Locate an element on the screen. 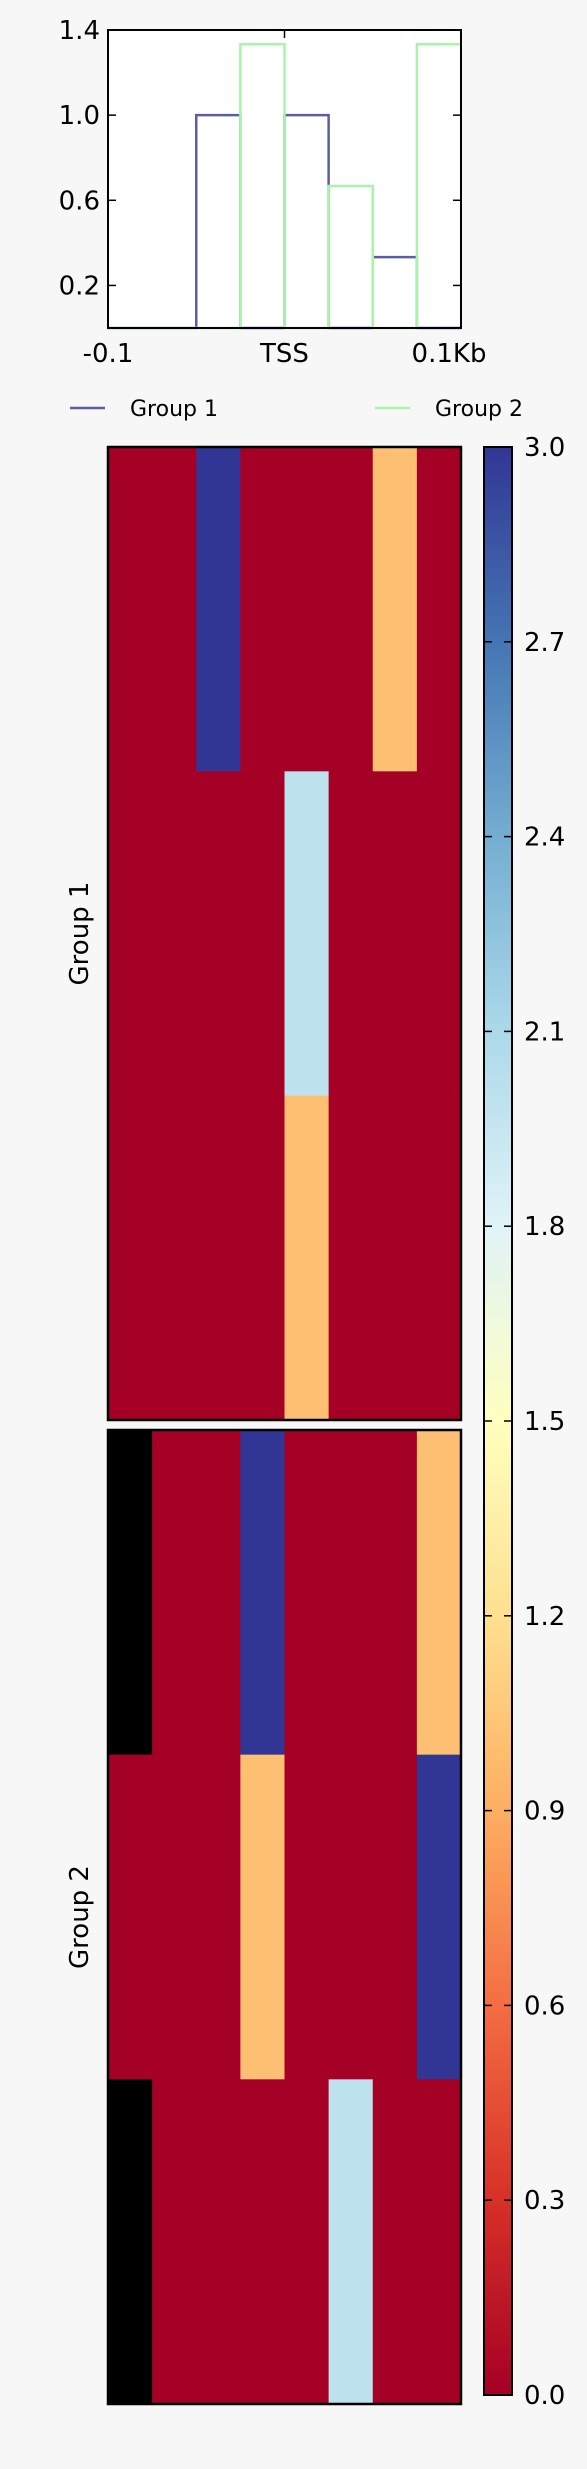  legend-label-1: Group 1 is located at coordinates (174, 409).